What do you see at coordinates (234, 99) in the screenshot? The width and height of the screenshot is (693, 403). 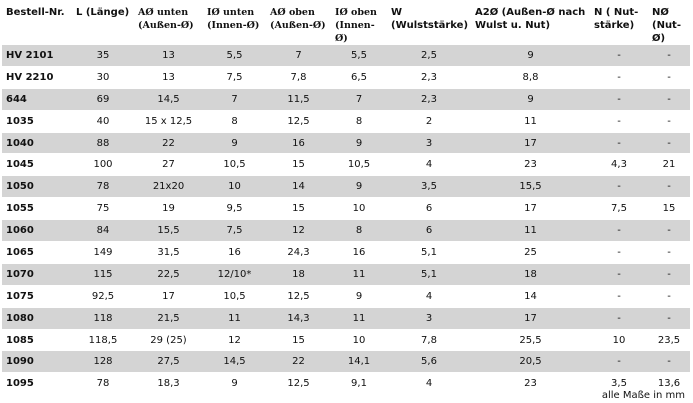 I see `table-cell: 7` at bounding box center [234, 99].